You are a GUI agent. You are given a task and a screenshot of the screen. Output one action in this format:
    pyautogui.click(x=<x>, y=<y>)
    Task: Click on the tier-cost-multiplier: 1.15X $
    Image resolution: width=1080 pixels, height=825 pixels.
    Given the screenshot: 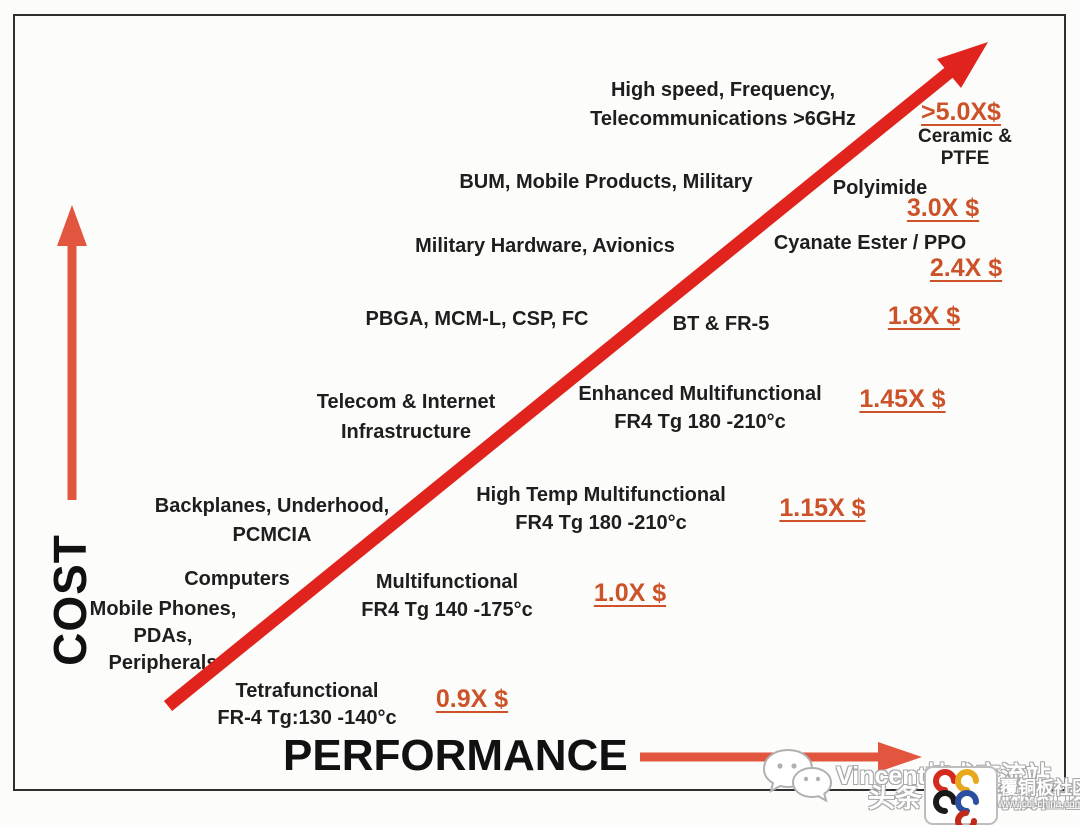 What is the action you would take?
    pyautogui.click(x=822, y=508)
    